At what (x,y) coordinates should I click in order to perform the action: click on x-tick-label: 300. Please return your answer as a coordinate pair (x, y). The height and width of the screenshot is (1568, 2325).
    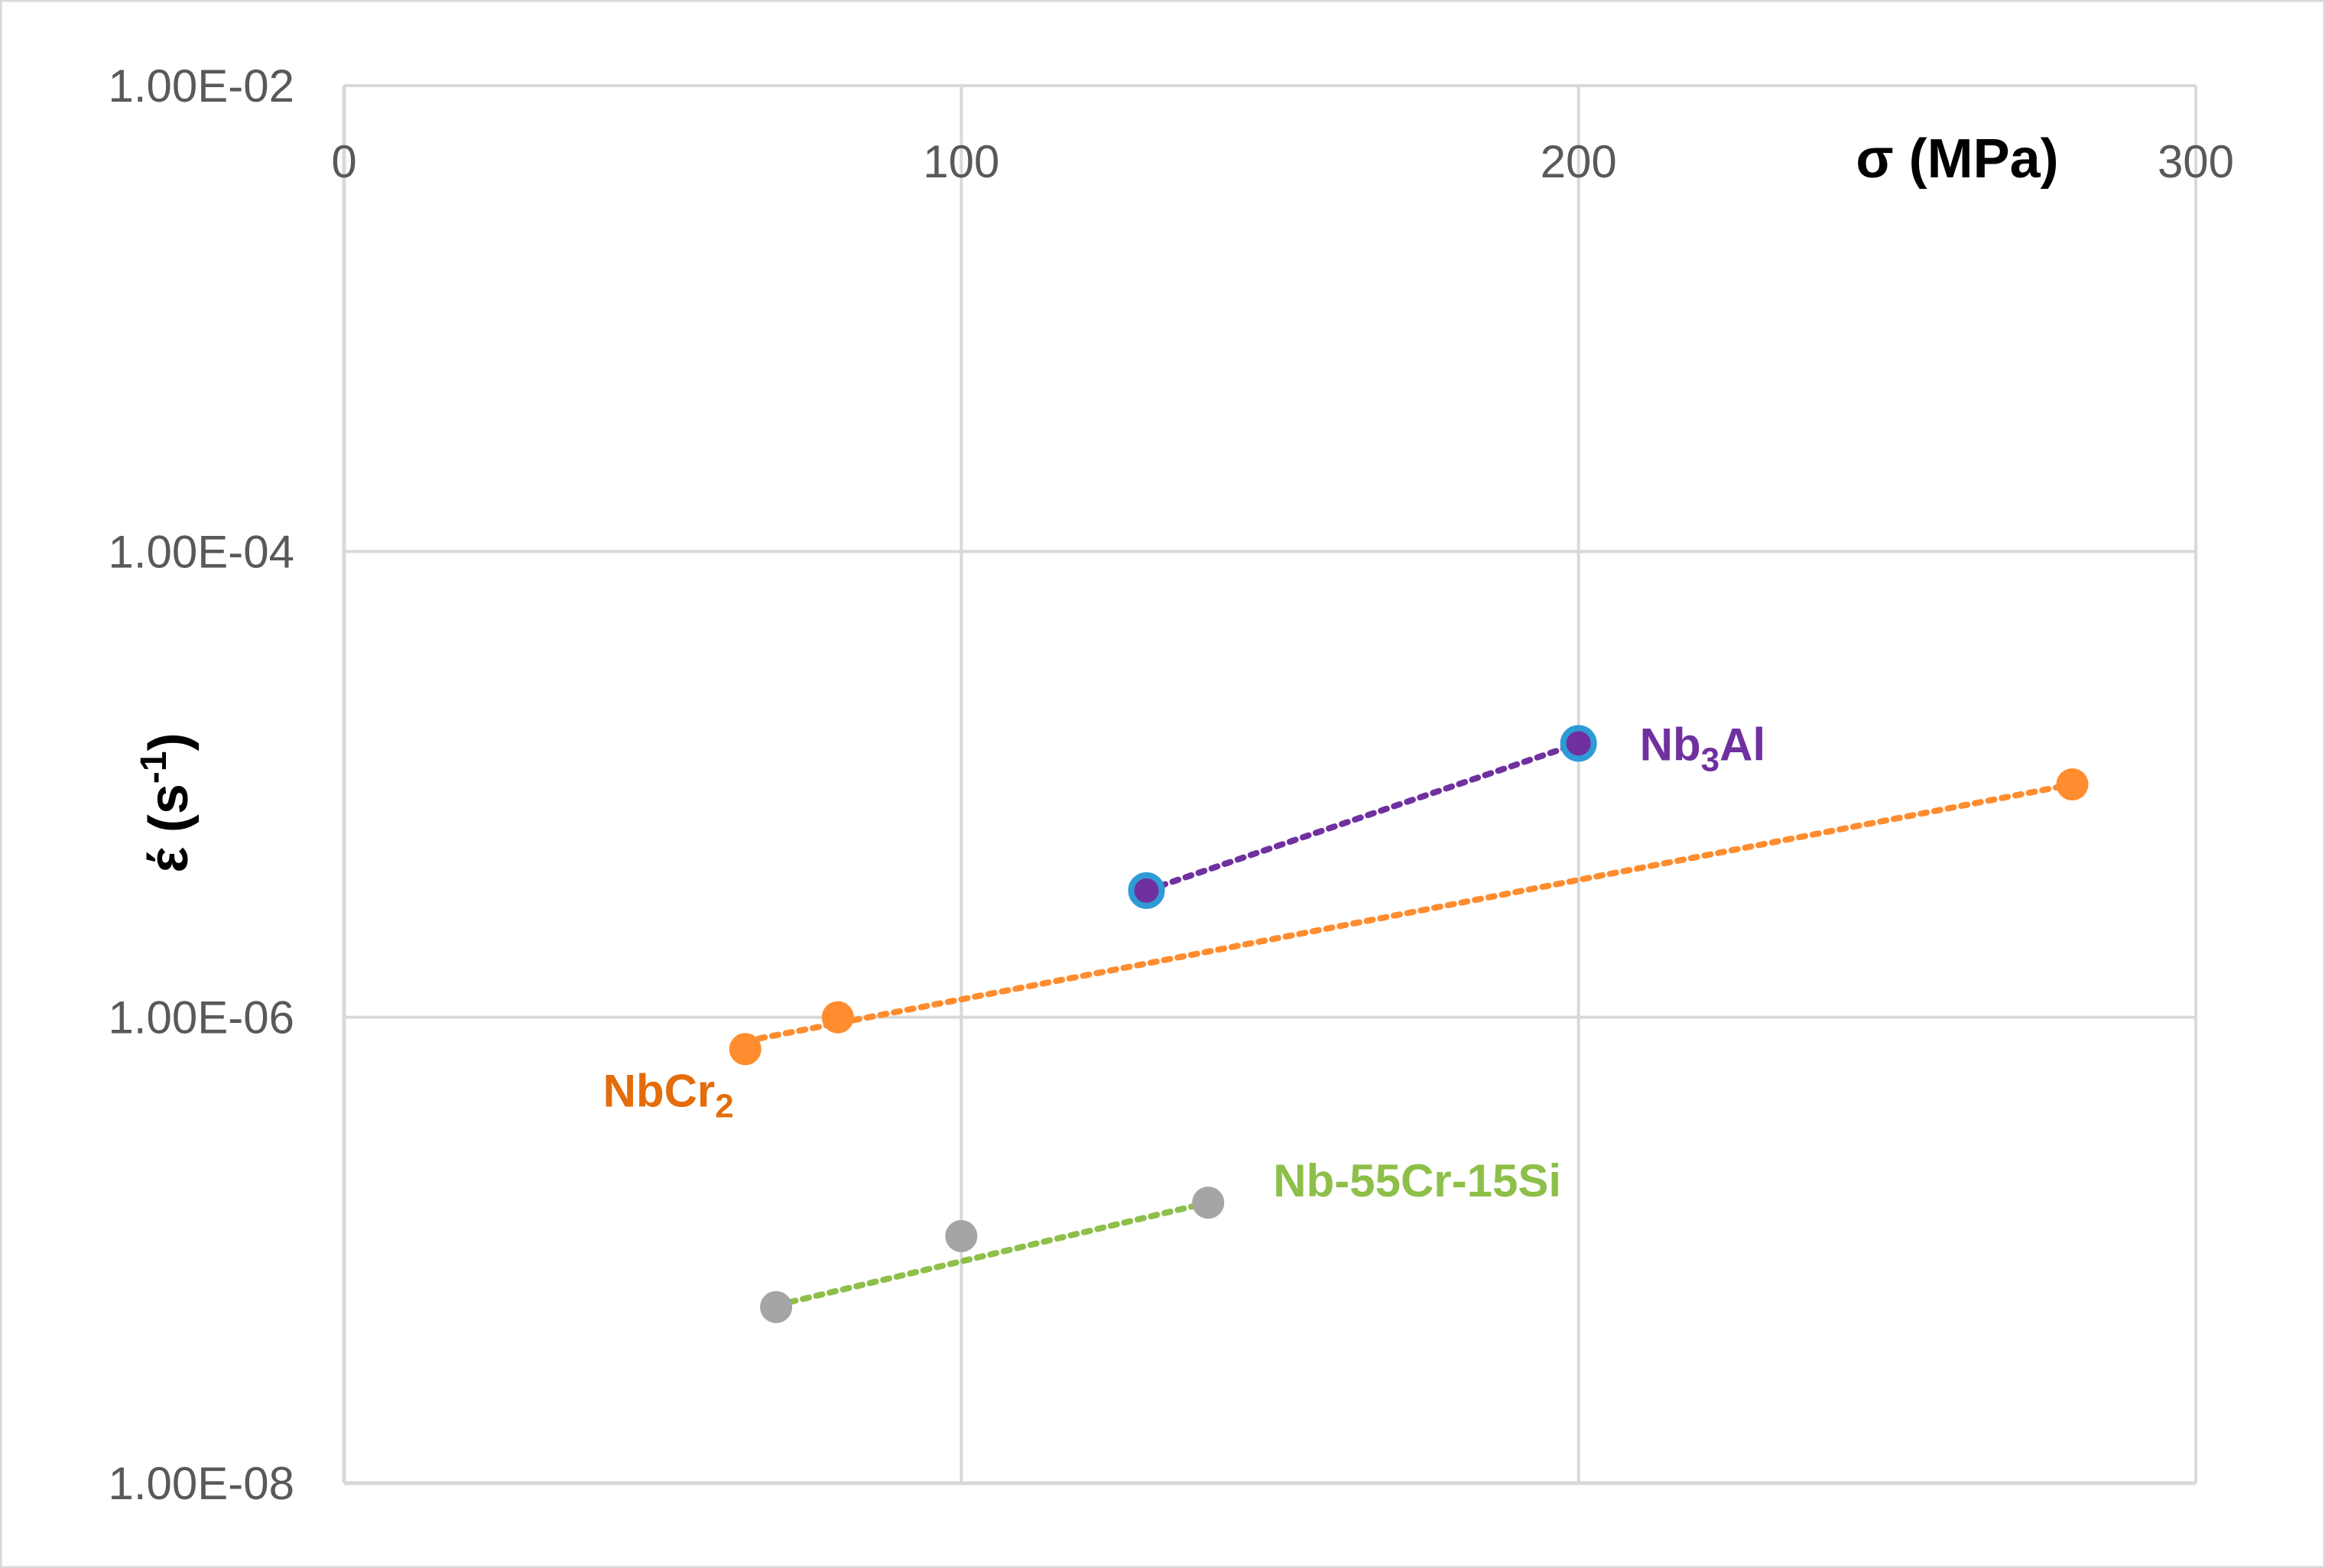
    Looking at the image, I should click on (2196, 161).